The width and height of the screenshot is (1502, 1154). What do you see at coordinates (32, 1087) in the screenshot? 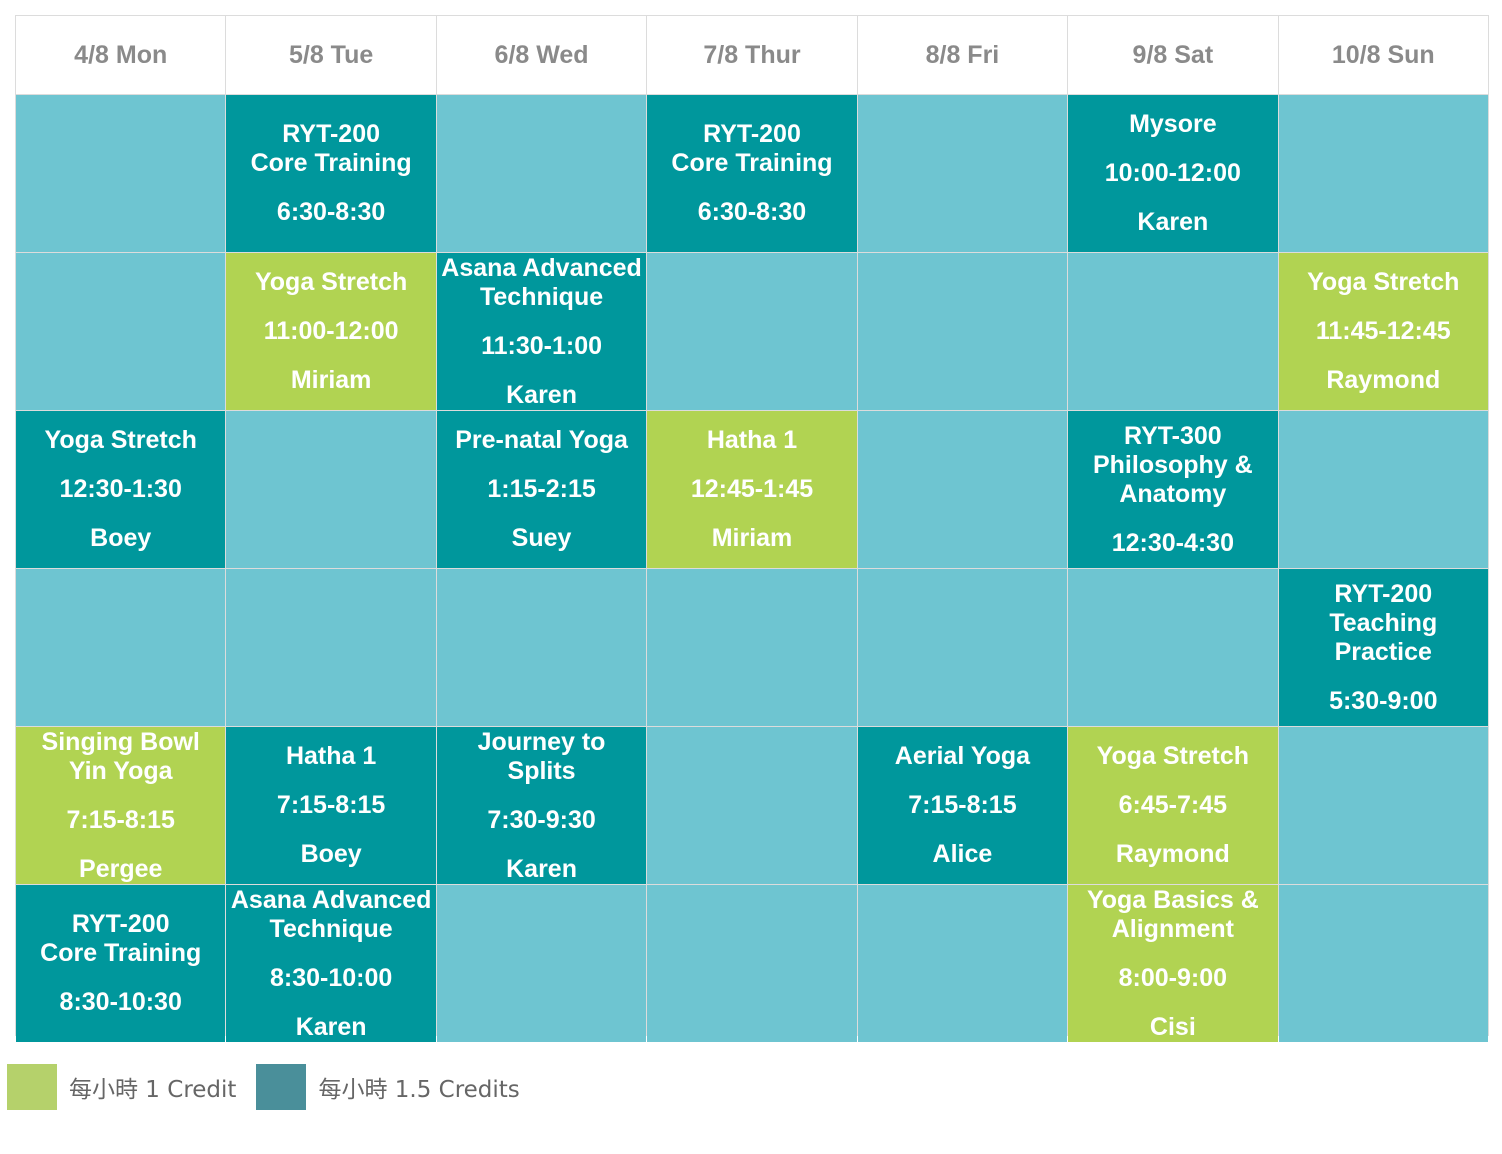
I see `legend-swatch-green` at bounding box center [32, 1087].